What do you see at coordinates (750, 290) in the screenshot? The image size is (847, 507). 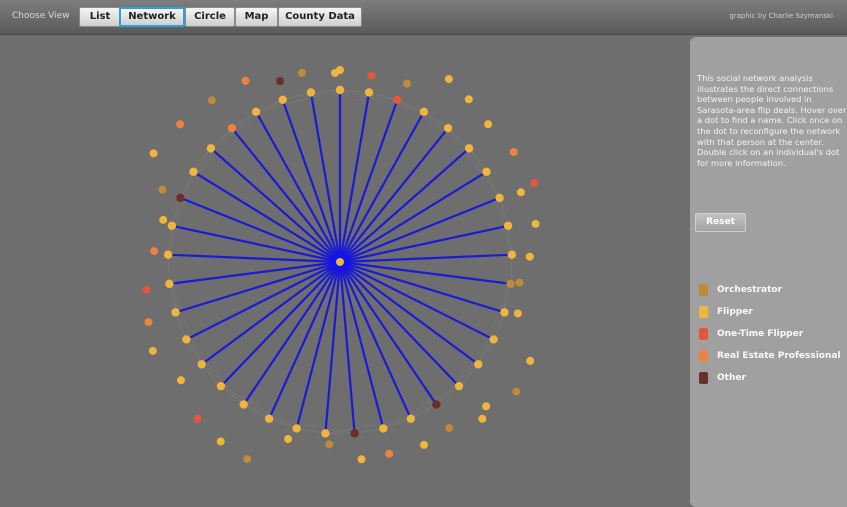 I see `legend-label: Orchestrator` at bounding box center [750, 290].